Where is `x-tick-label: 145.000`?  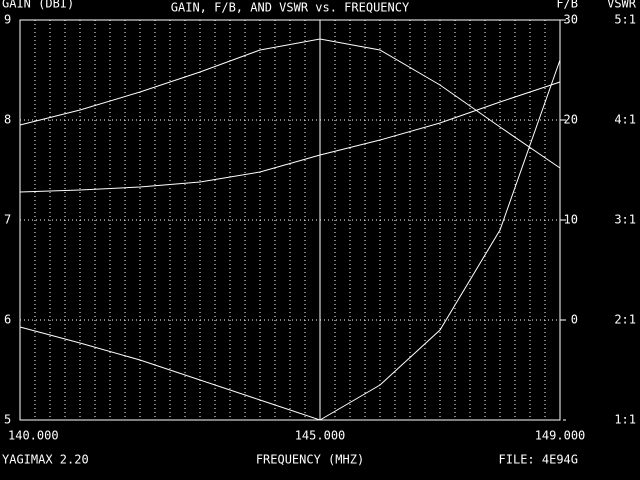 x-tick-label: 145.000 is located at coordinates (320, 436).